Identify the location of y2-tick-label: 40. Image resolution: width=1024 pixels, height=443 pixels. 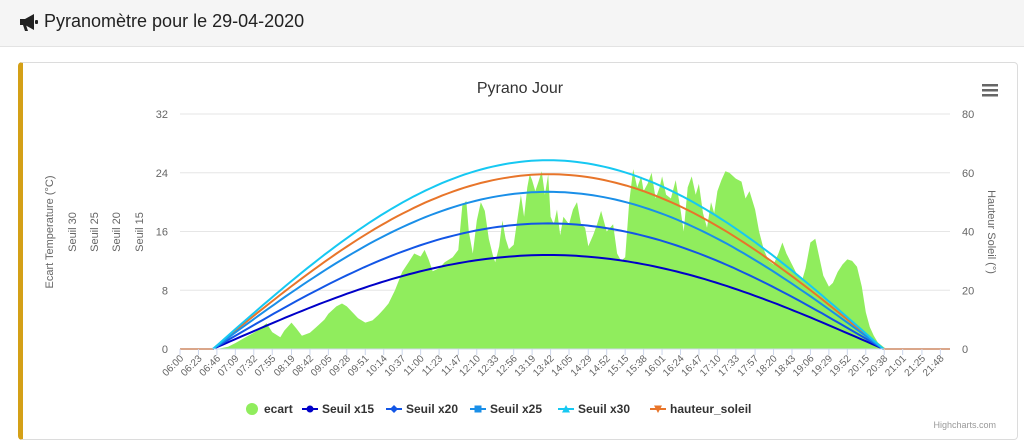
(968, 233).